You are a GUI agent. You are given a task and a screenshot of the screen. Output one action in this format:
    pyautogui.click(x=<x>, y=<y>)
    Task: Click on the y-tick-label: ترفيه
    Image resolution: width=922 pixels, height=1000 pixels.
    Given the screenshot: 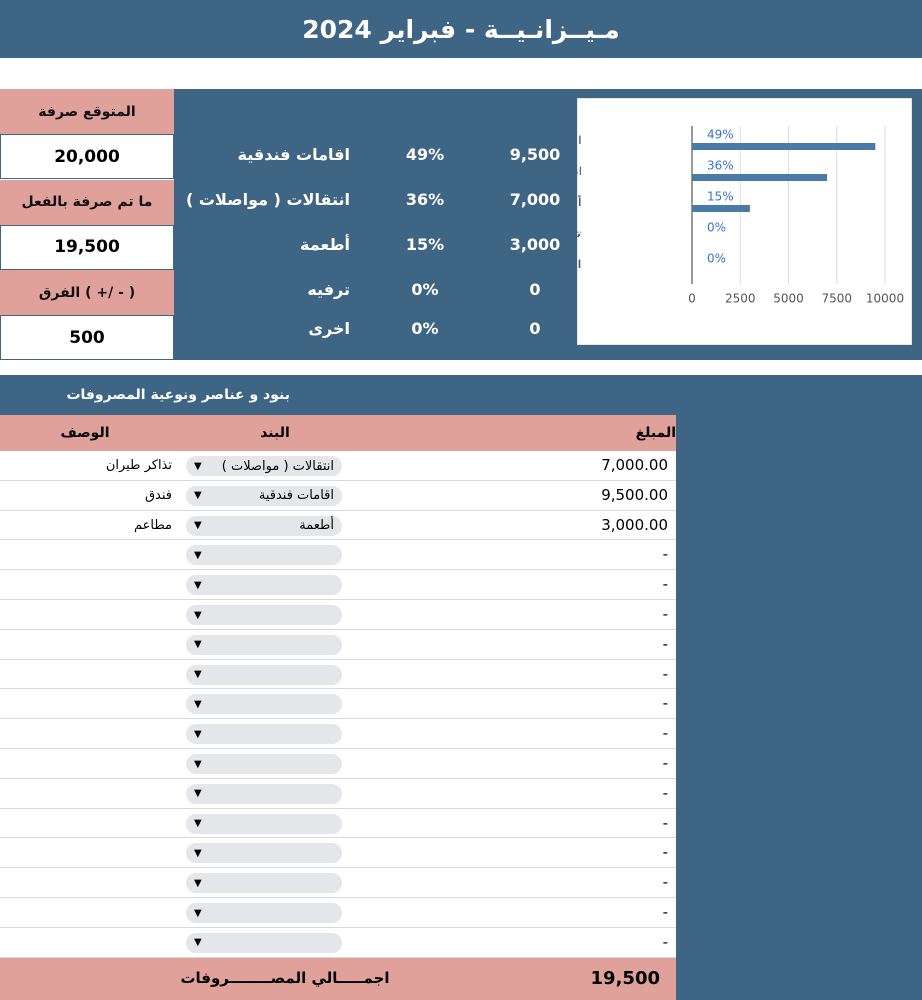 What is the action you would take?
    pyautogui.click(x=579, y=233)
    